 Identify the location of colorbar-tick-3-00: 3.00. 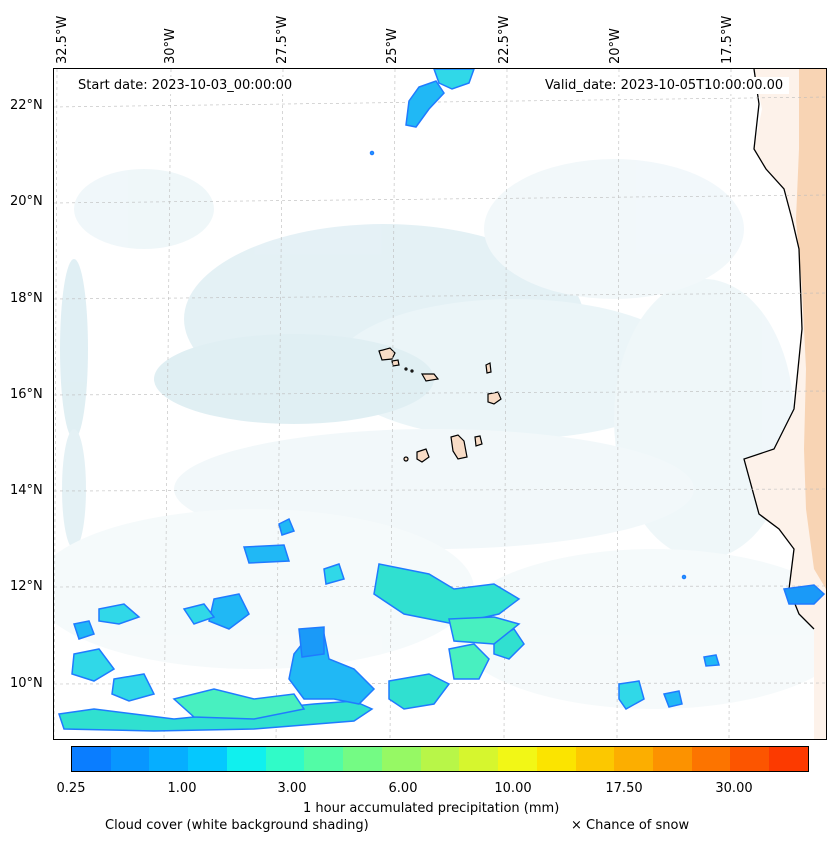
(292, 788).